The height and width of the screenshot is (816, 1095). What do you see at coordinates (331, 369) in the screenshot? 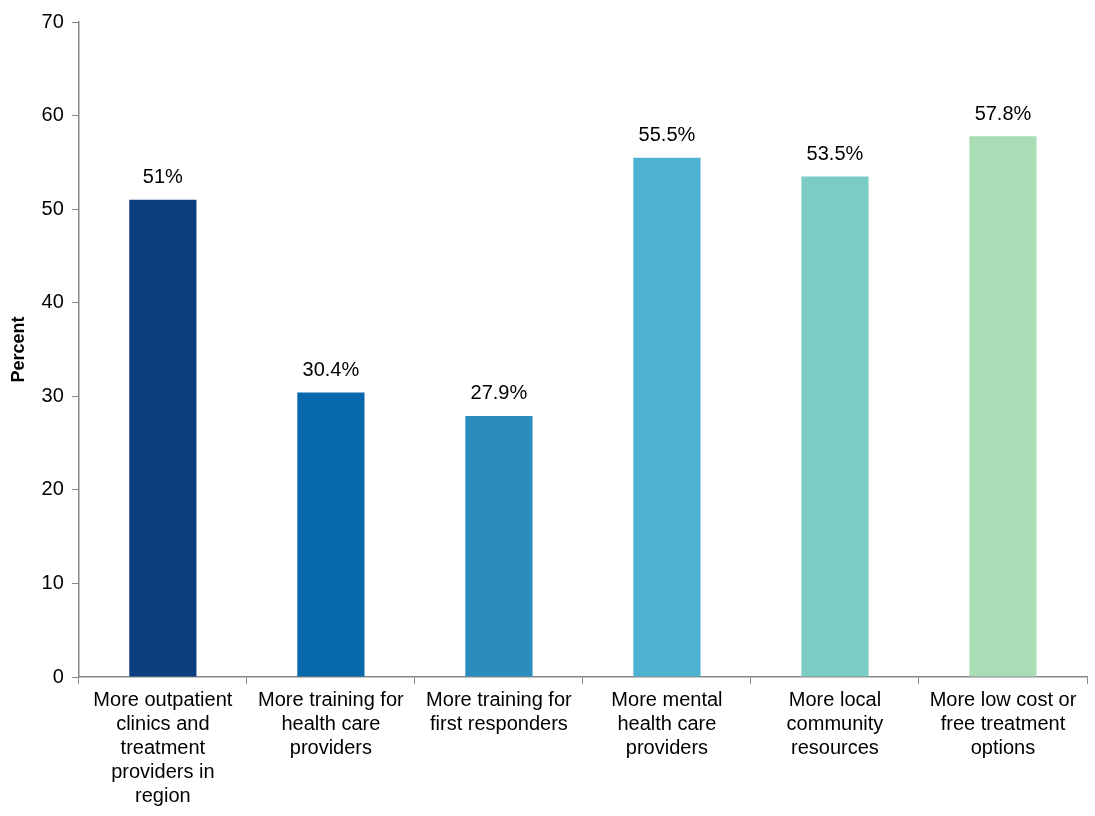
I see `data-label: 30.4%` at bounding box center [331, 369].